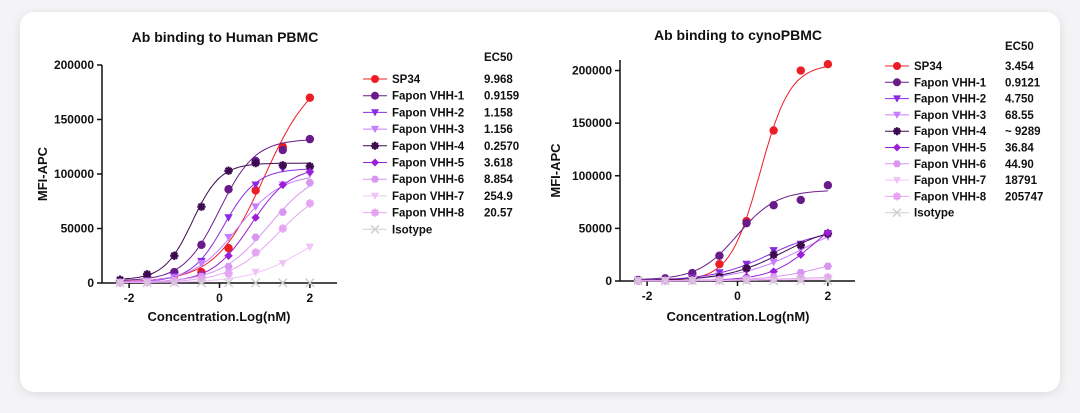 The height and width of the screenshot is (413, 1080). I want to click on legend-ec50-header: EC50, so click(498, 58).